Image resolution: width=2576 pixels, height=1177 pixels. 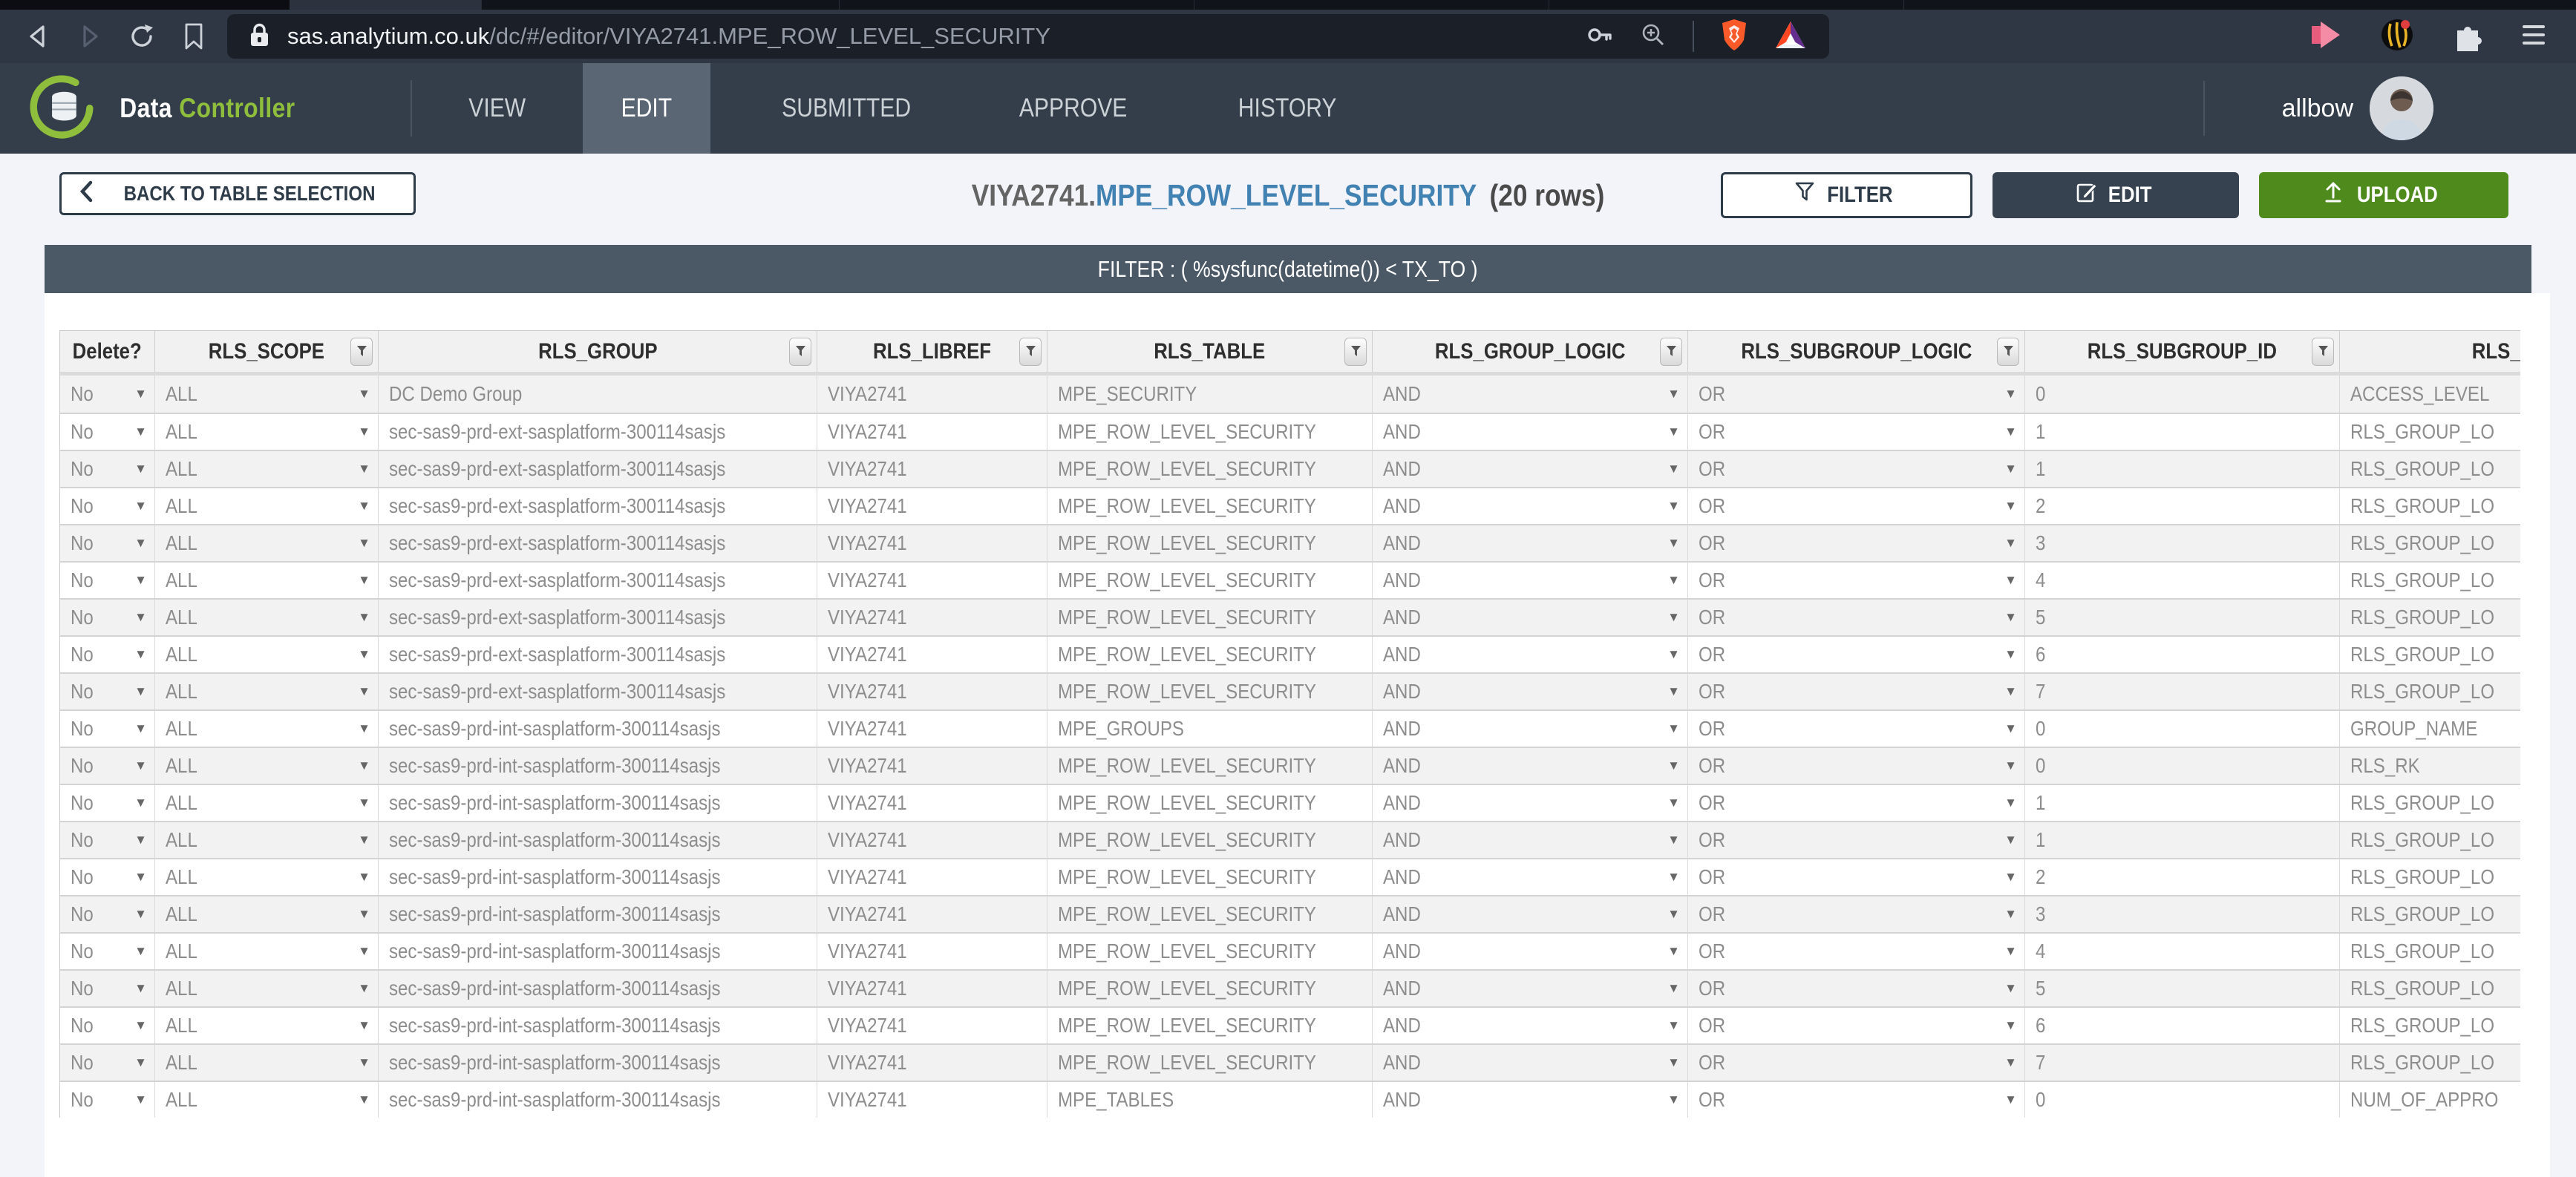 What do you see at coordinates (361, 352) in the screenshot?
I see `column-filter-icon` at bounding box center [361, 352].